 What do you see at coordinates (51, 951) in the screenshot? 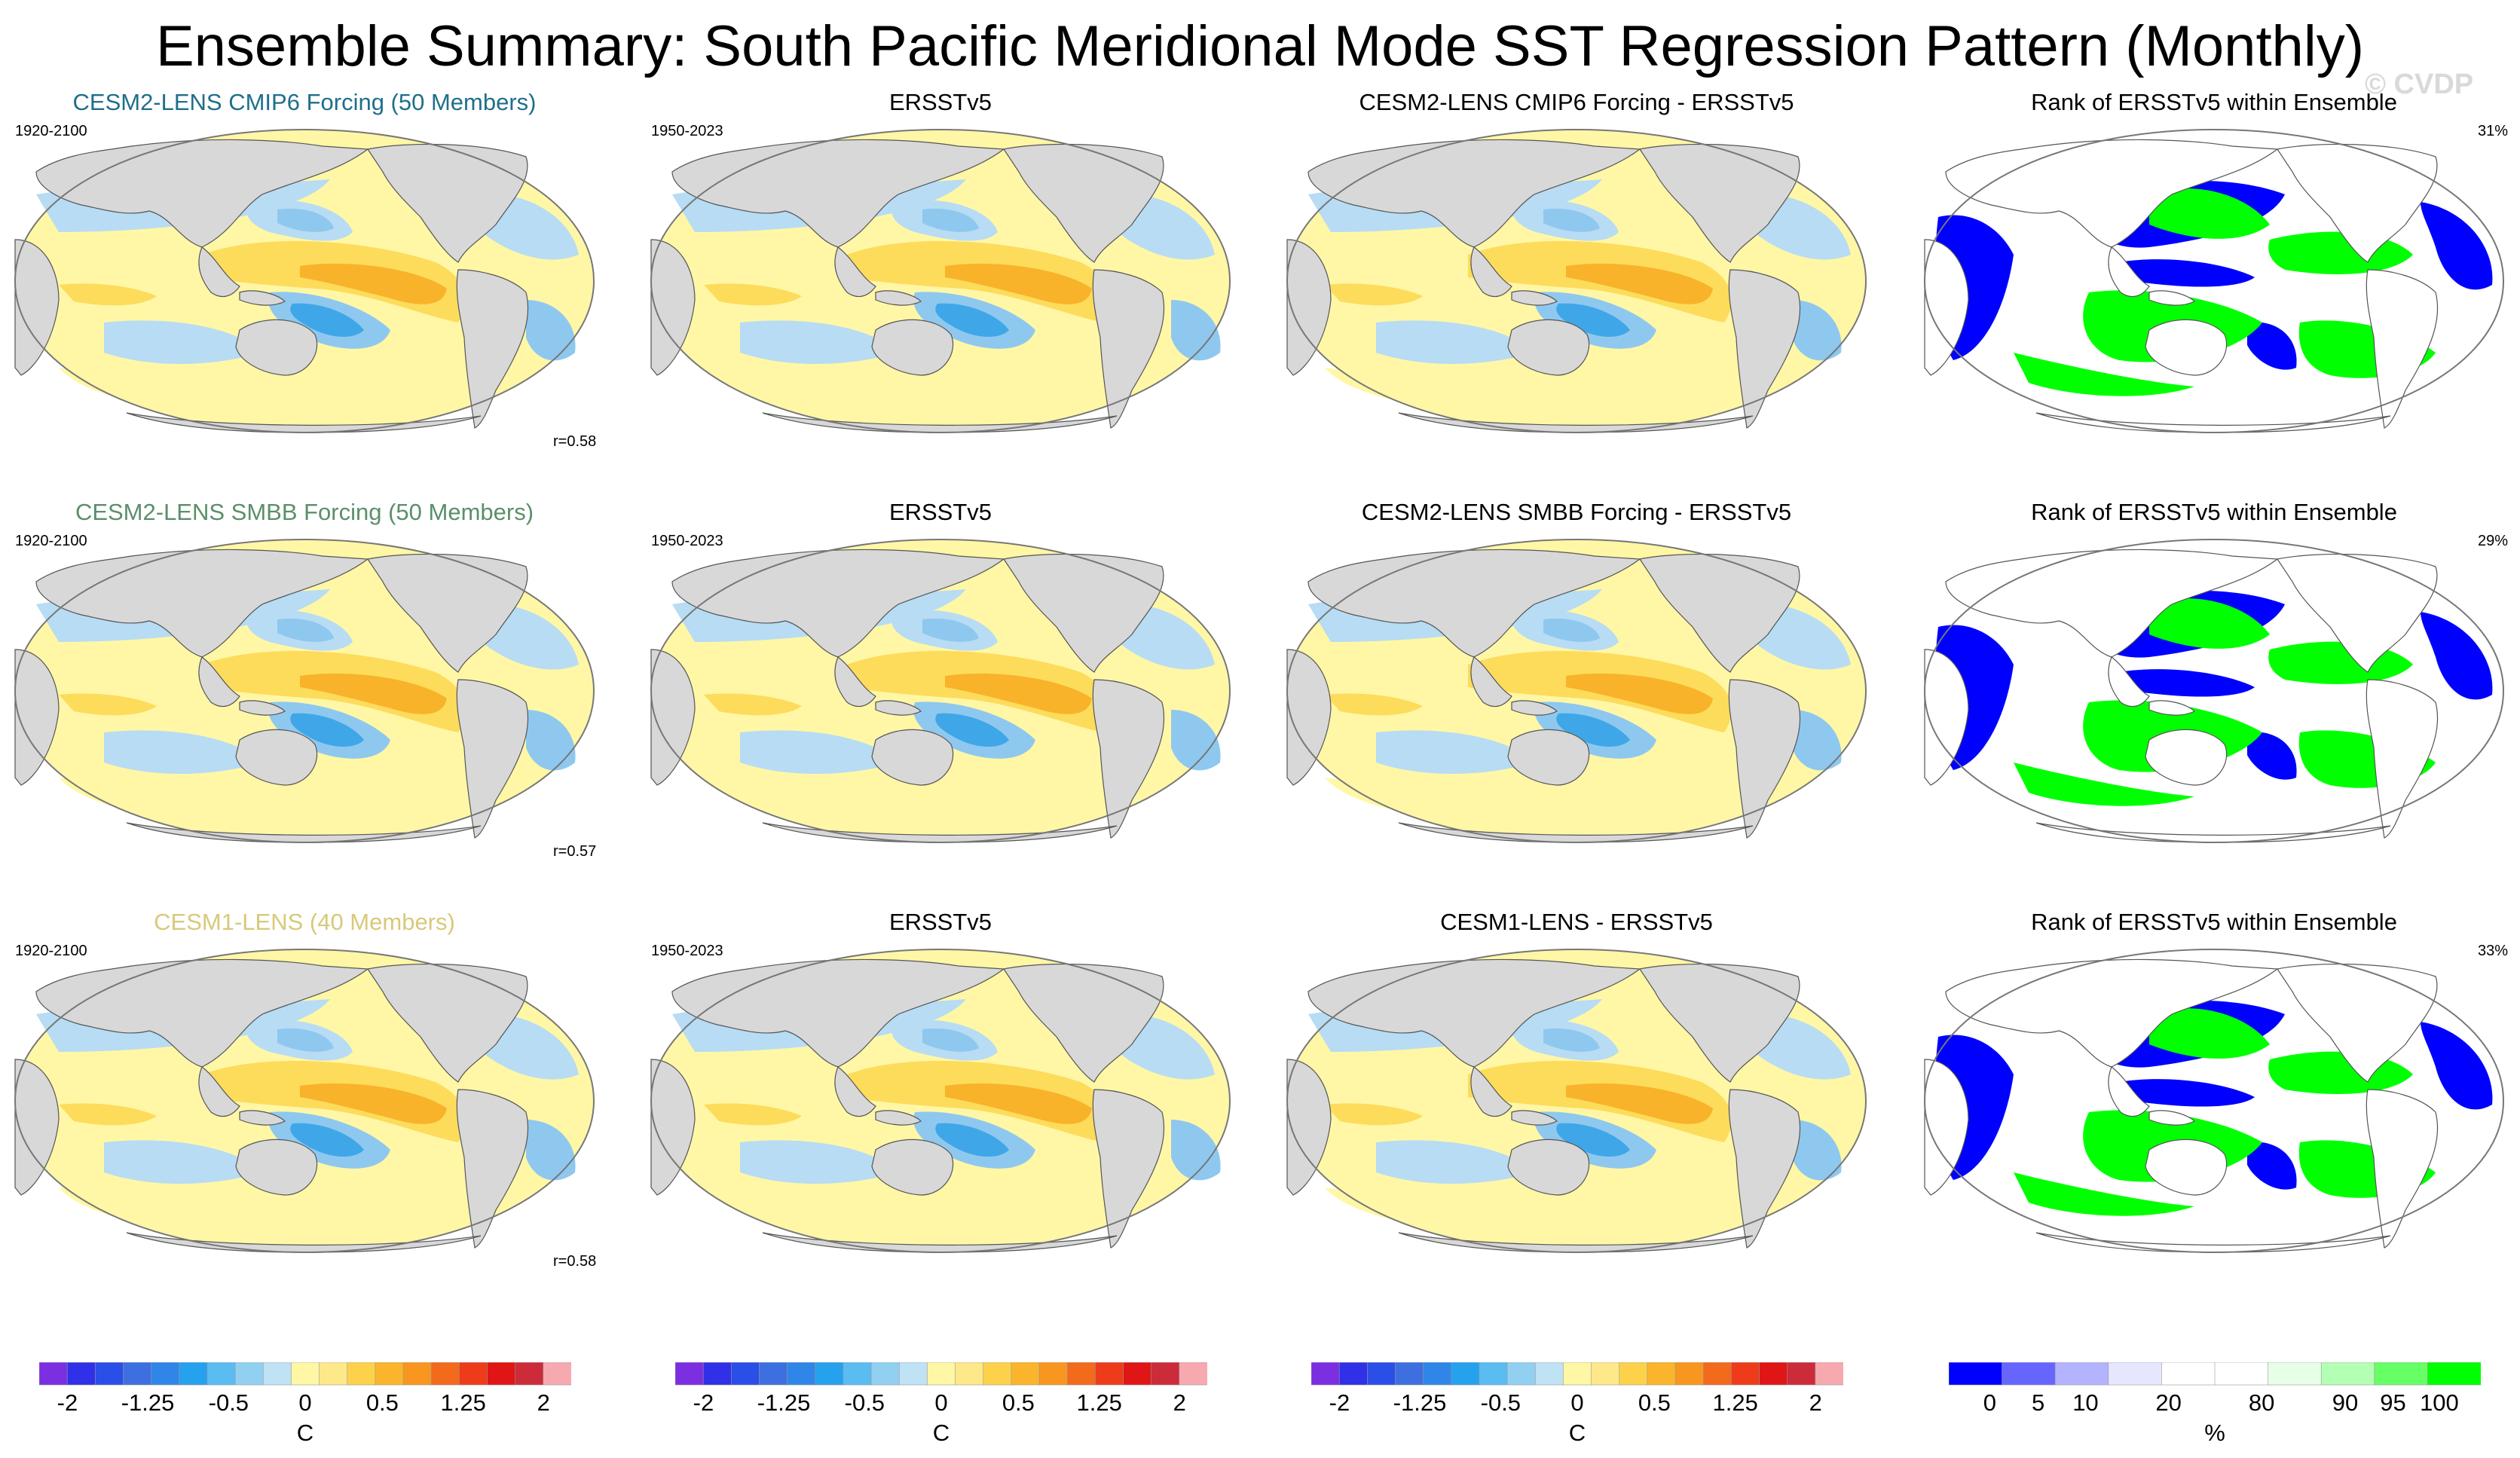
I see `model-period-label: 1920-2100` at bounding box center [51, 951].